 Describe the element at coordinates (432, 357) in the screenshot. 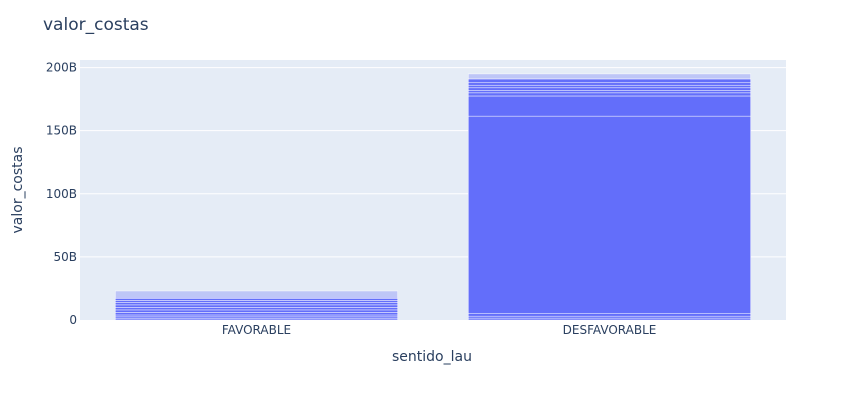

I see `x-axis-title: sentido_lau` at that location.